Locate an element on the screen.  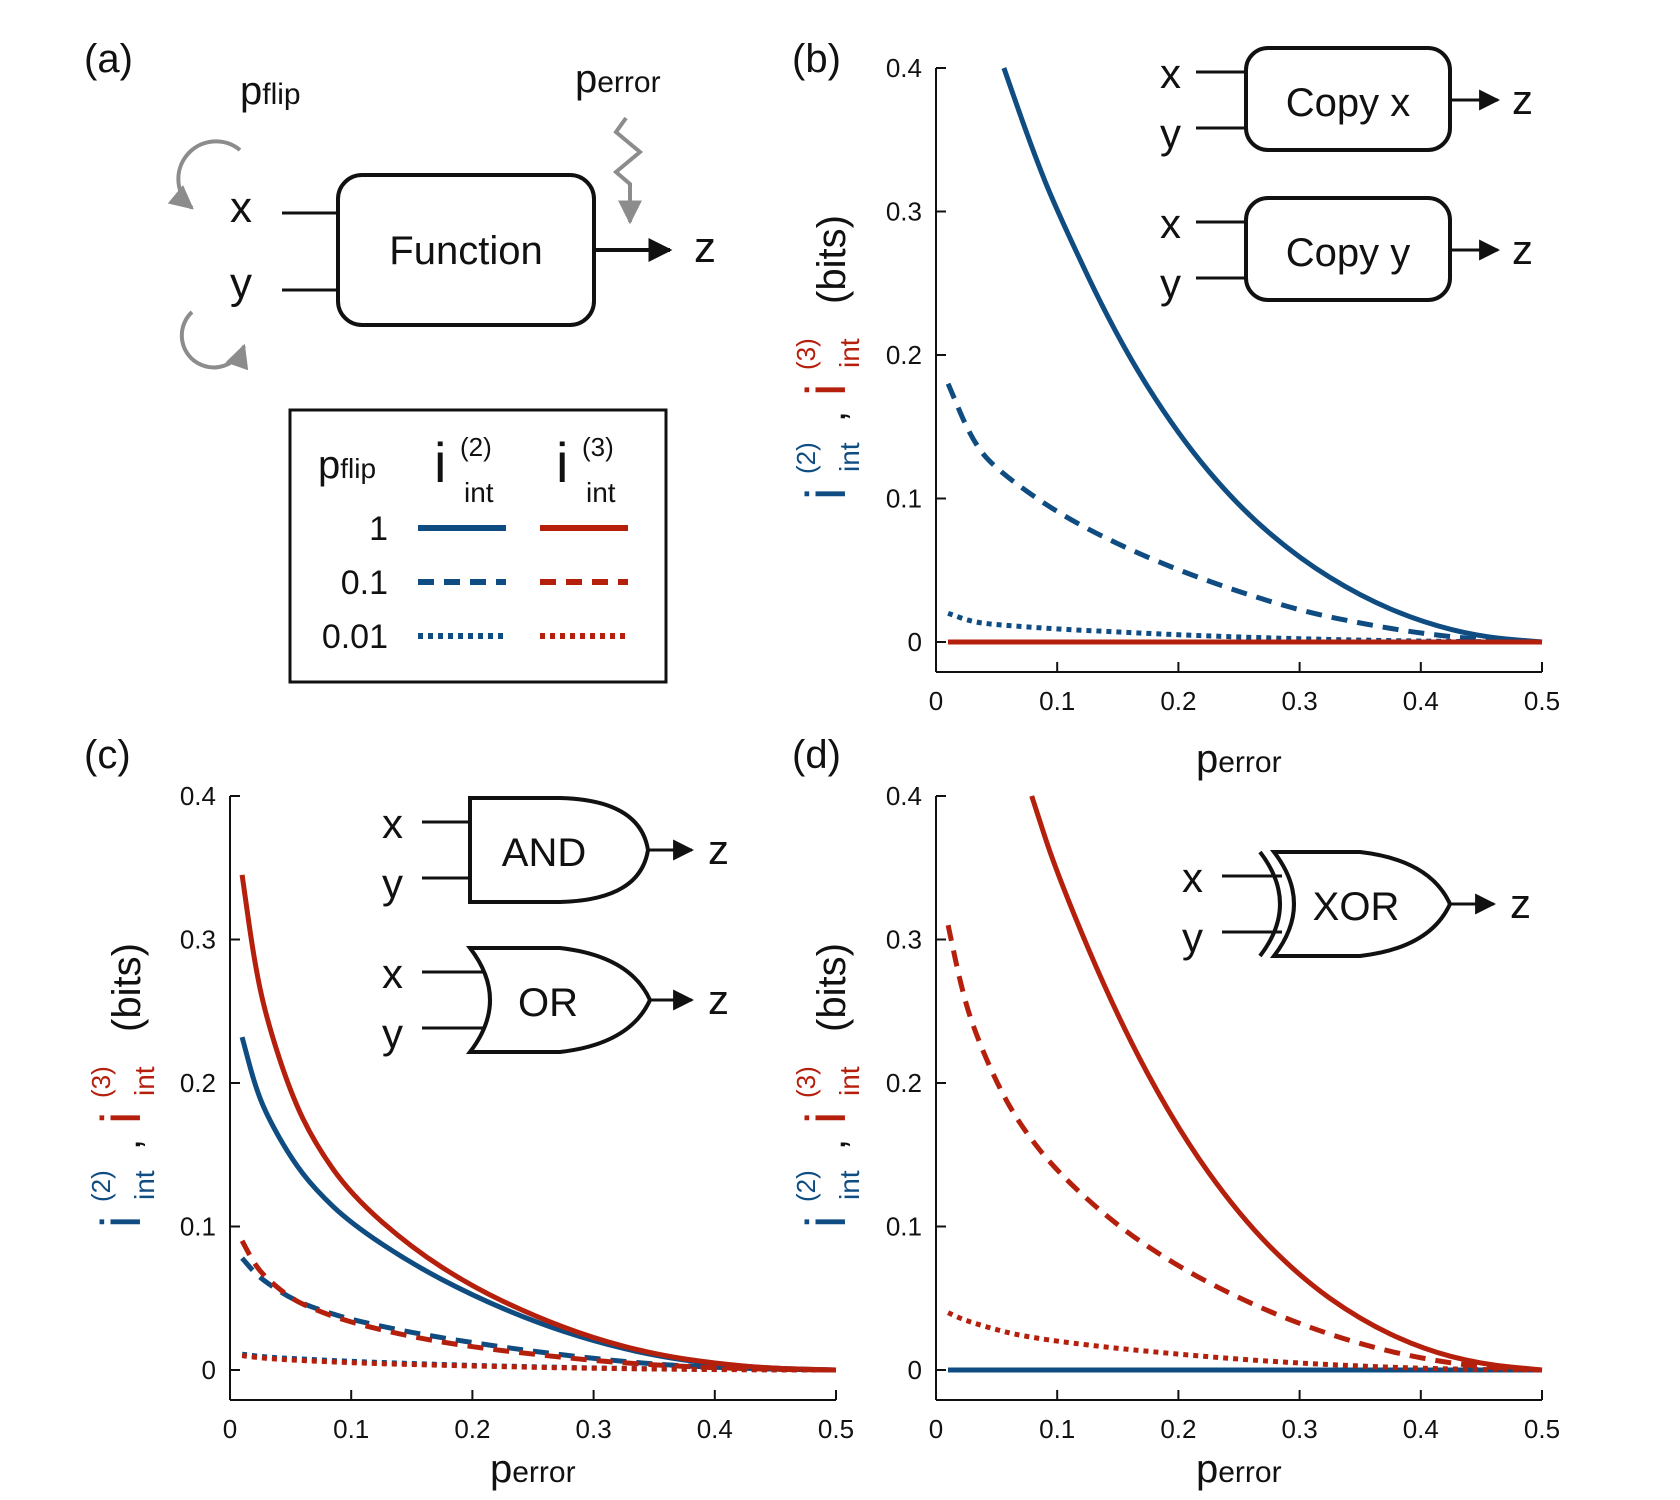
and-gate-body is located at coordinates (559, 850).